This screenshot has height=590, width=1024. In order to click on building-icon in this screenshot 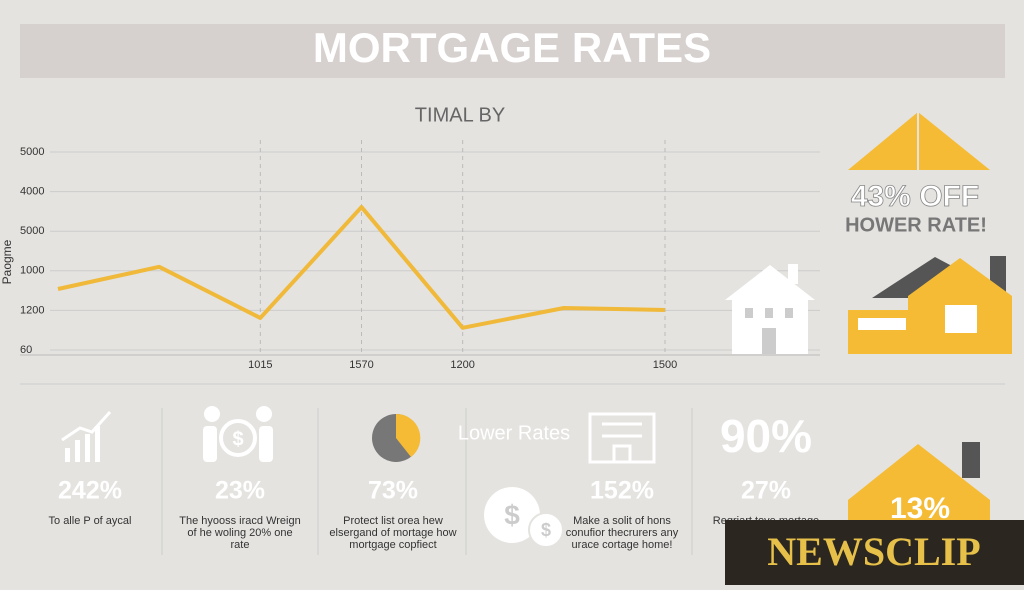, I will do `click(622, 438)`.